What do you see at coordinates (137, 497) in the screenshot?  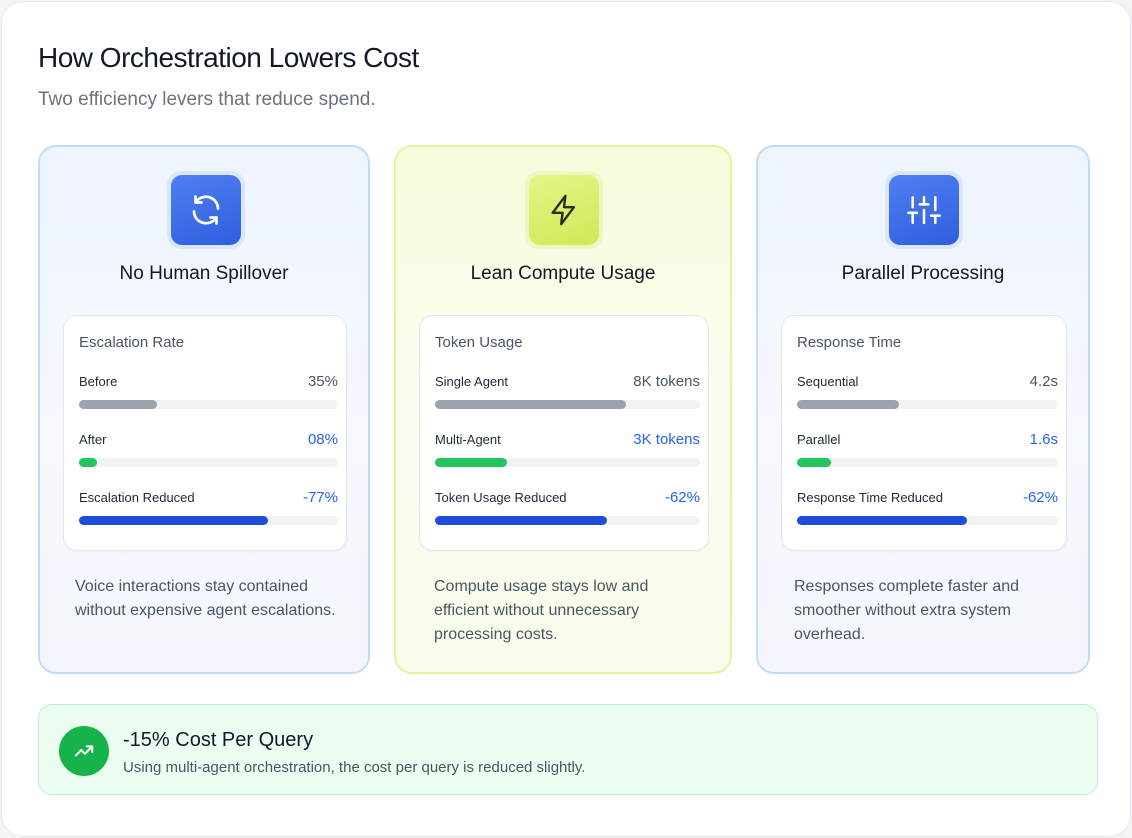 I see `row-label: Escalation Reduced` at bounding box center [137, 497].